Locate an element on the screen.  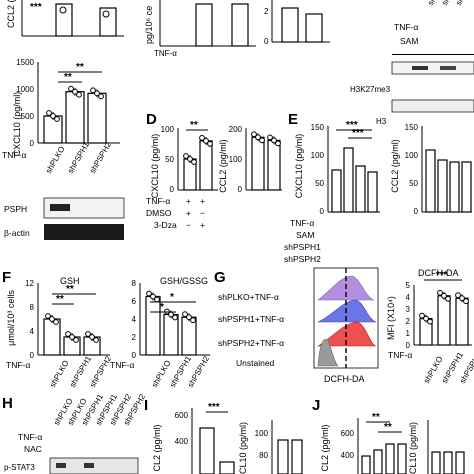
panel-label: J is located at coordinates (316, 405).